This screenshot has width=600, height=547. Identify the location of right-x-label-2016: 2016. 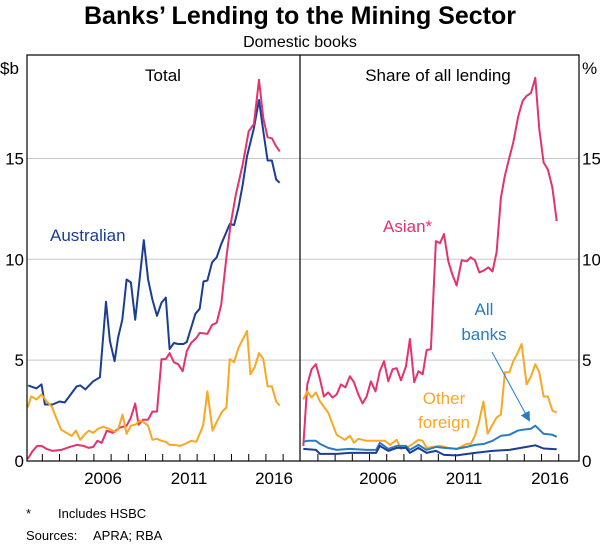
(550, 478).